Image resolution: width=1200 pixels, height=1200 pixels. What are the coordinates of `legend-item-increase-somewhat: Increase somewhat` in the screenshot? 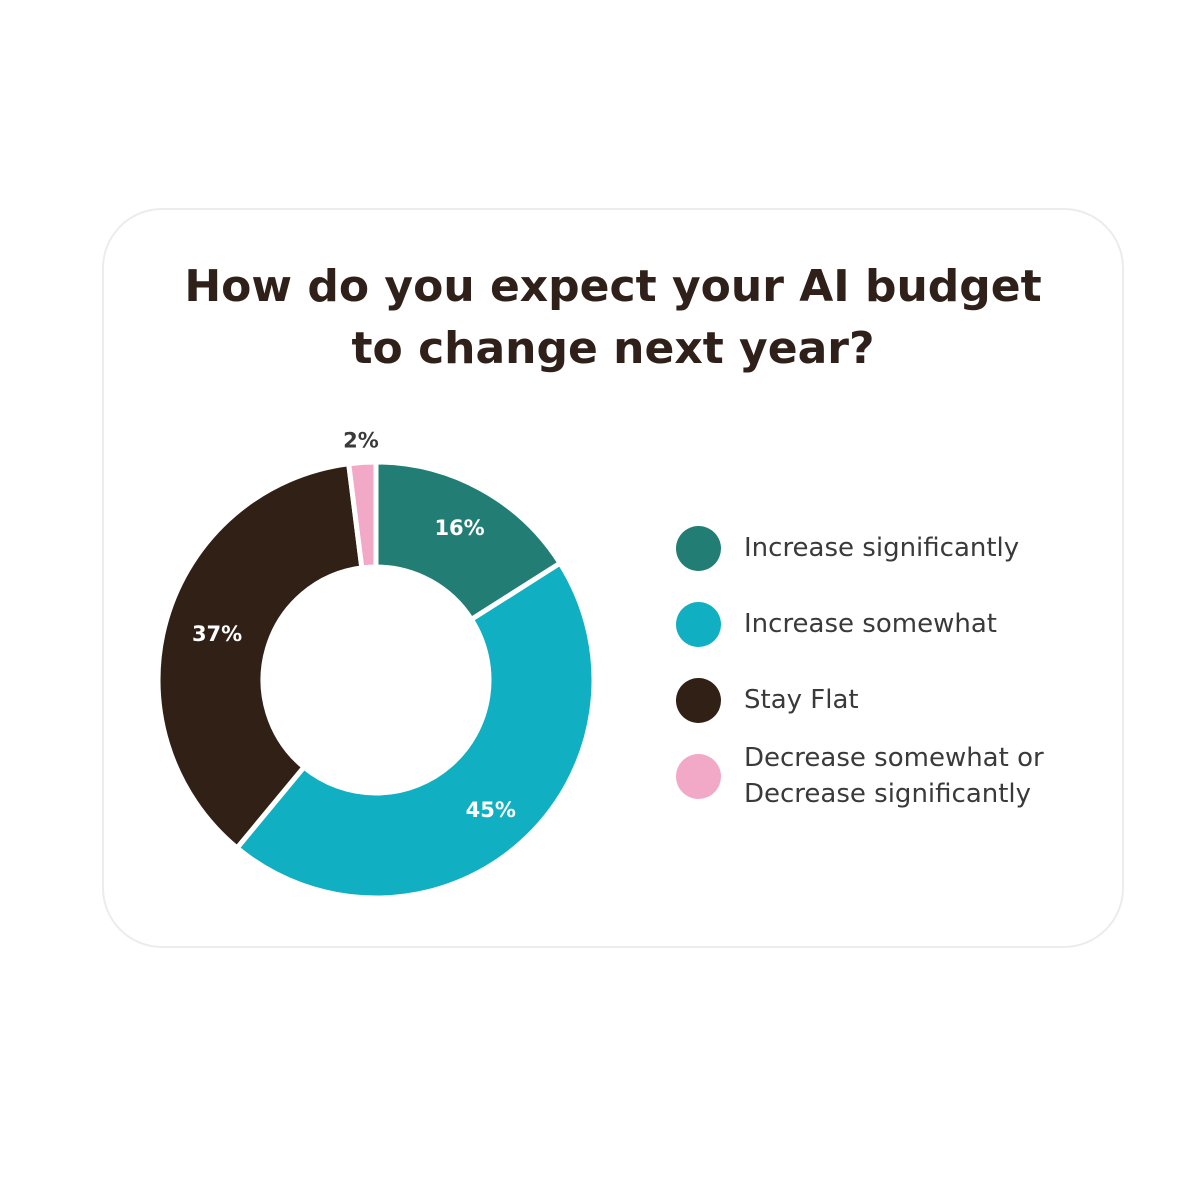 It's located at (836, 624).